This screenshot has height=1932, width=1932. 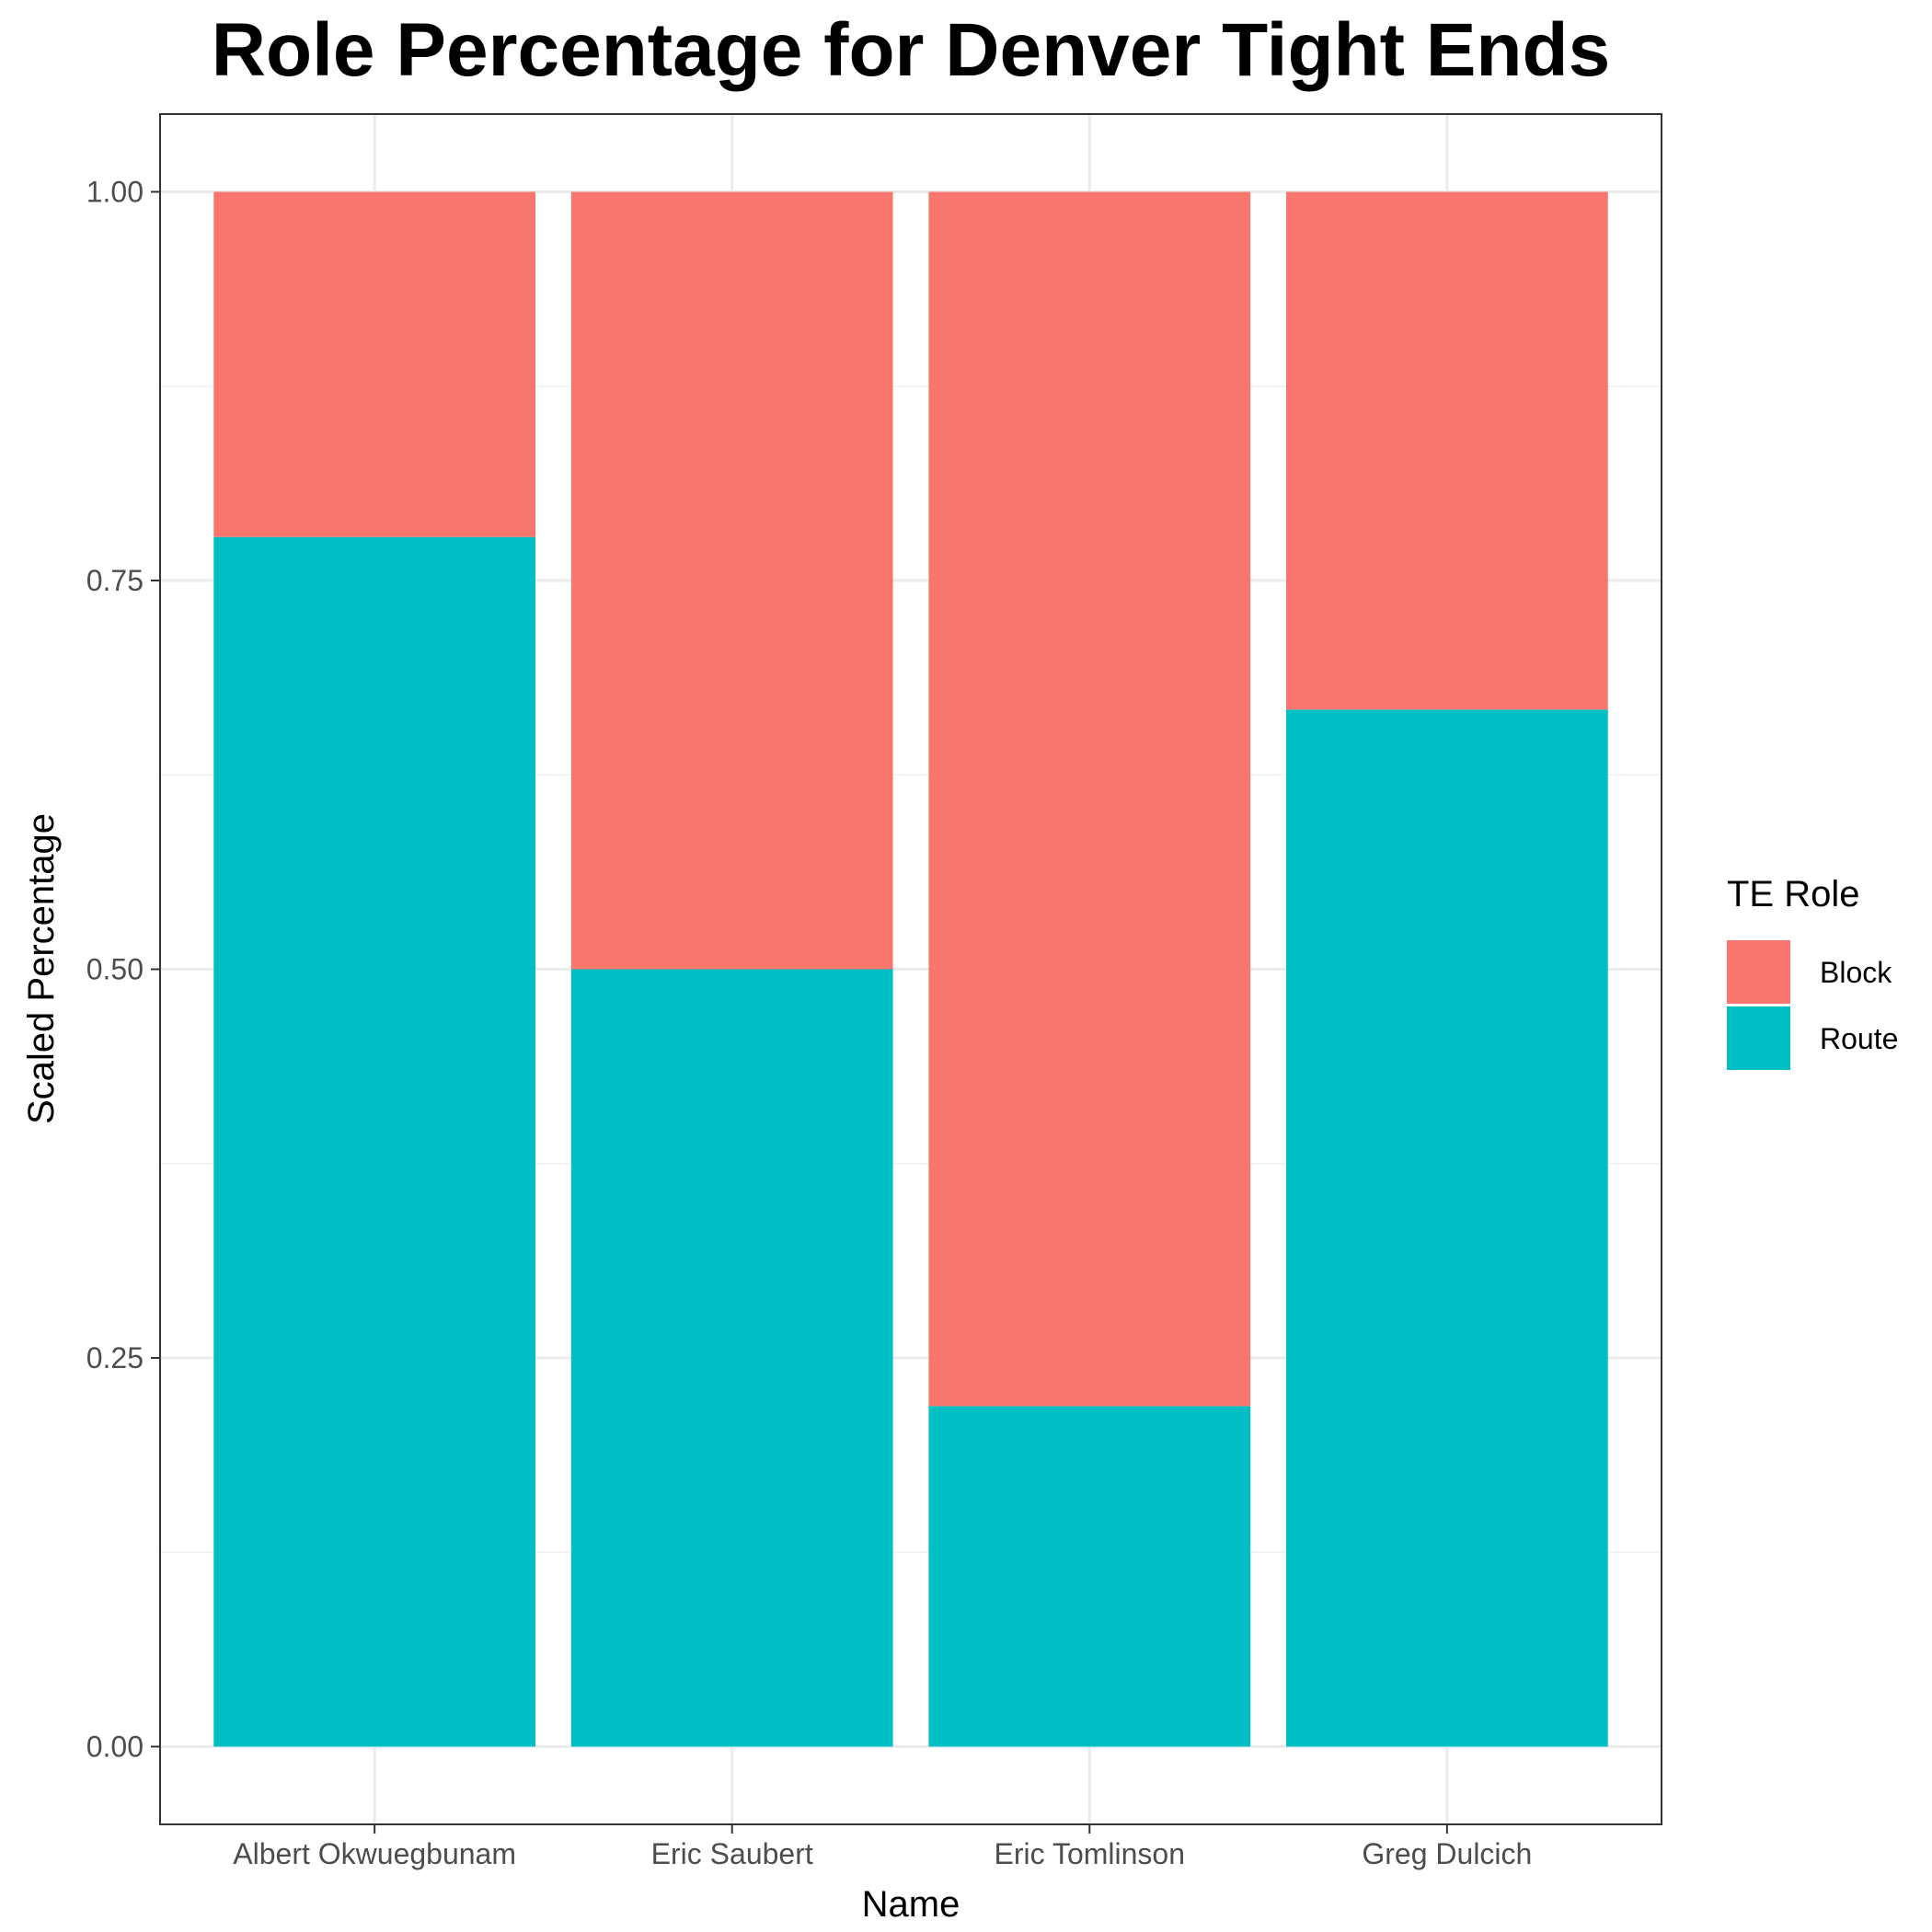 I want to click on bar-block-eric-tomlinson, so click(x=1089, y=799).